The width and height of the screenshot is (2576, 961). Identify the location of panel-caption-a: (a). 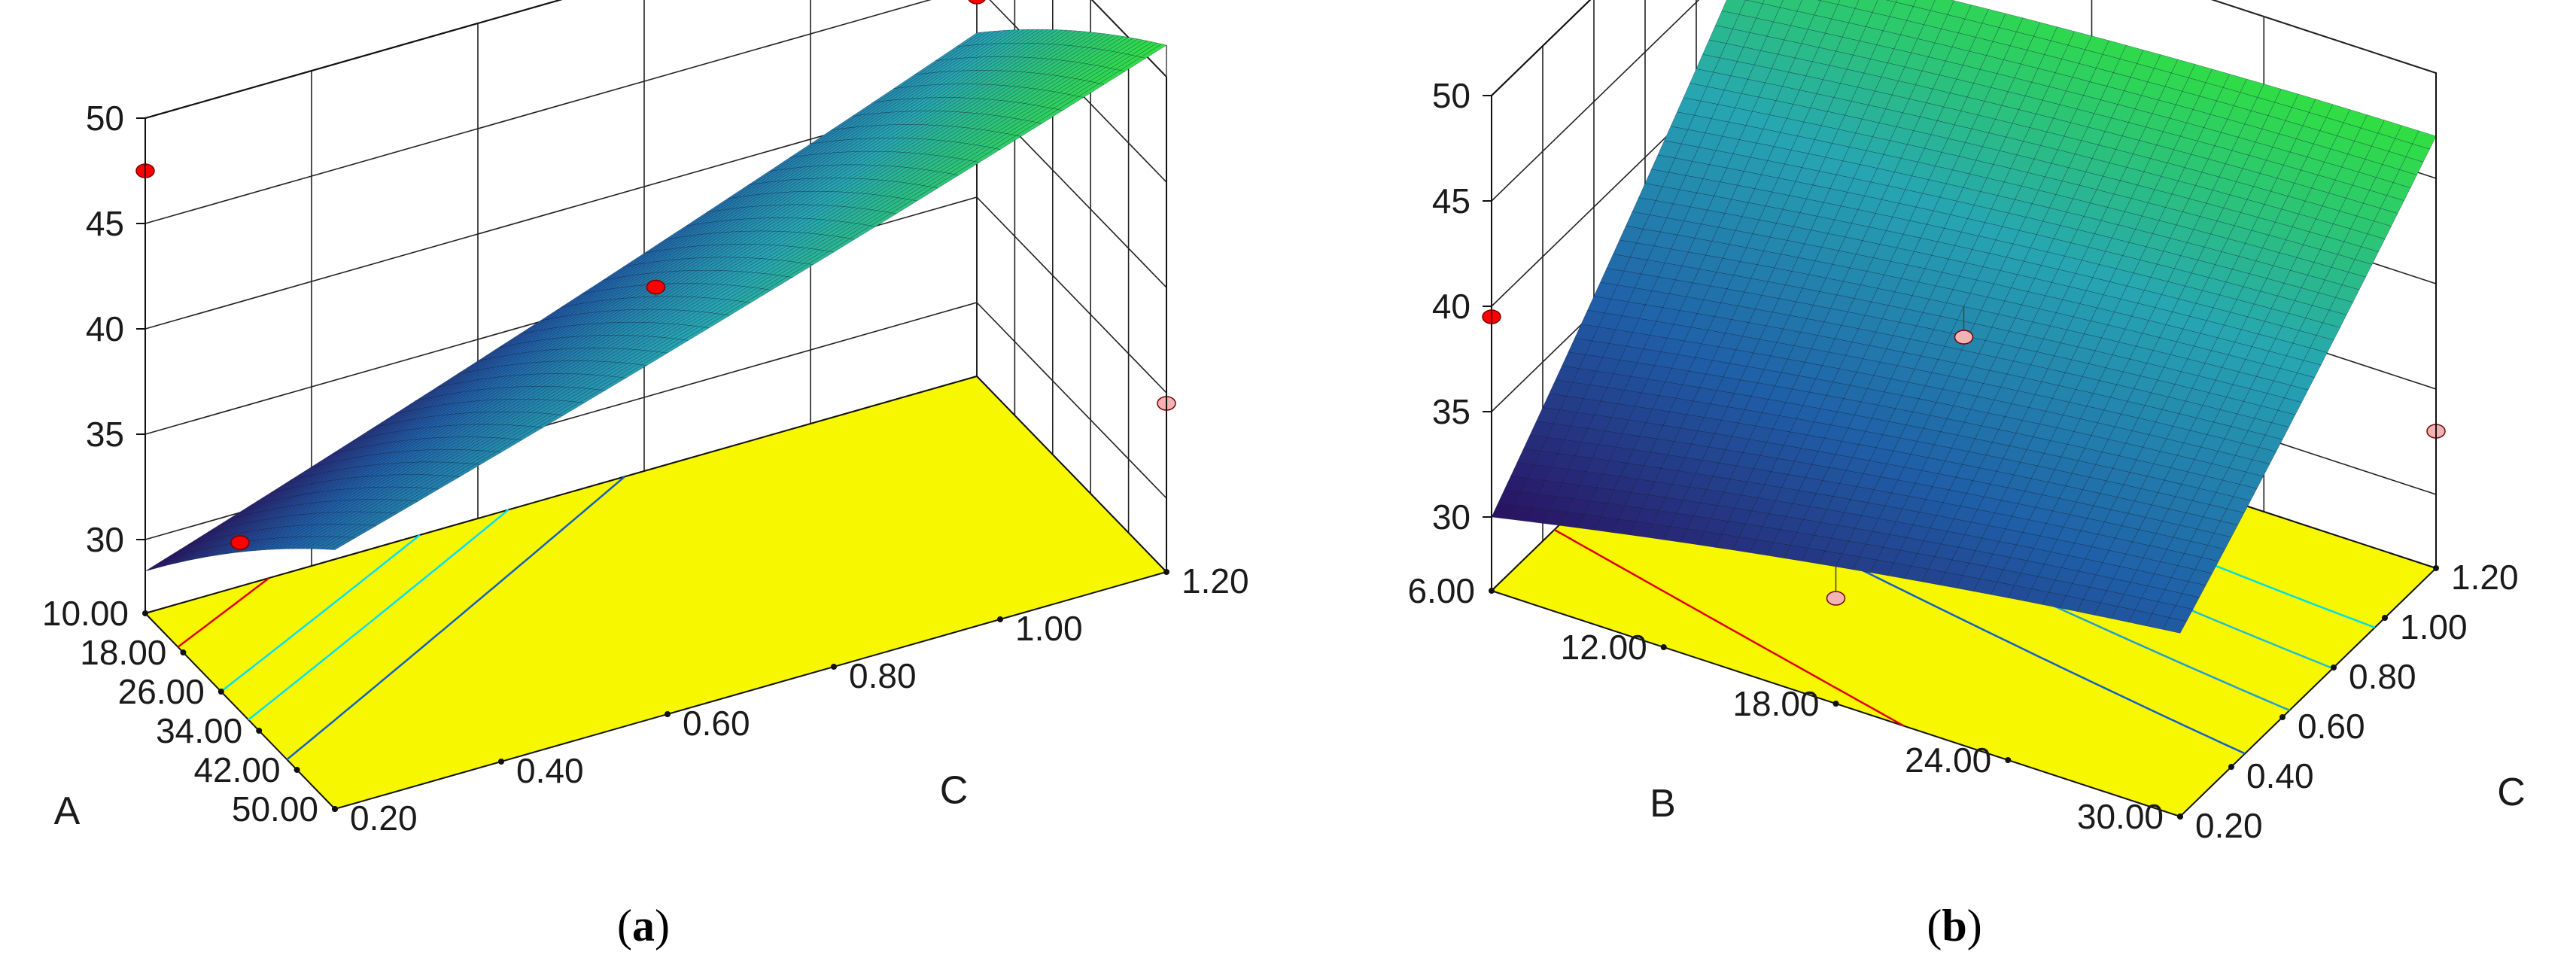
(643, 925).